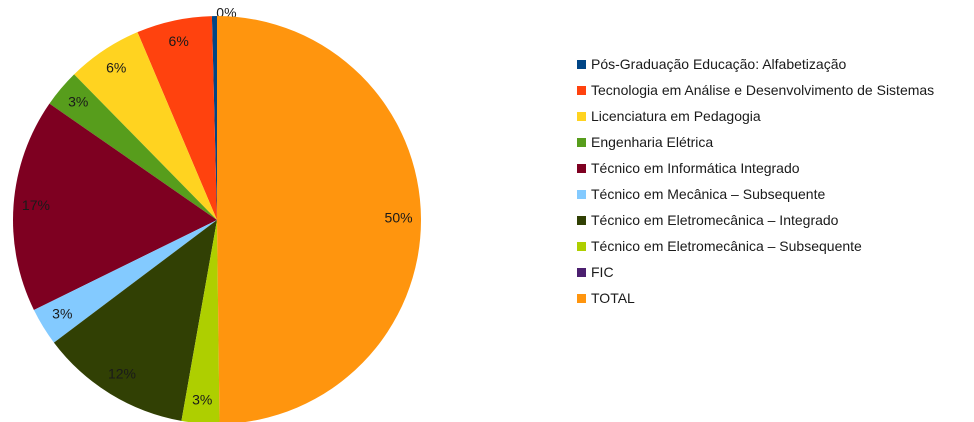 This screenshot has width=974, height=422. I want to click on legend-label: TOTAL, so click(613, 298).